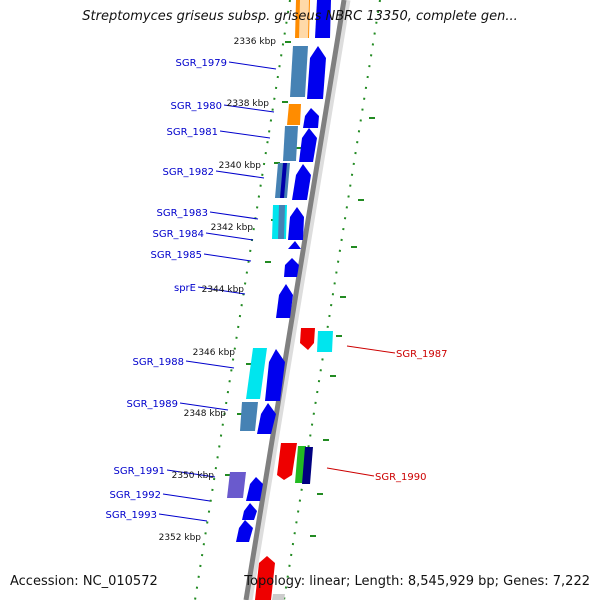 This screenshot has width=600, height=605. What do you see at coordinates (210, 364) in the screenshot?
I see `leader-sgr-1988` at bounding box center [210, 364].